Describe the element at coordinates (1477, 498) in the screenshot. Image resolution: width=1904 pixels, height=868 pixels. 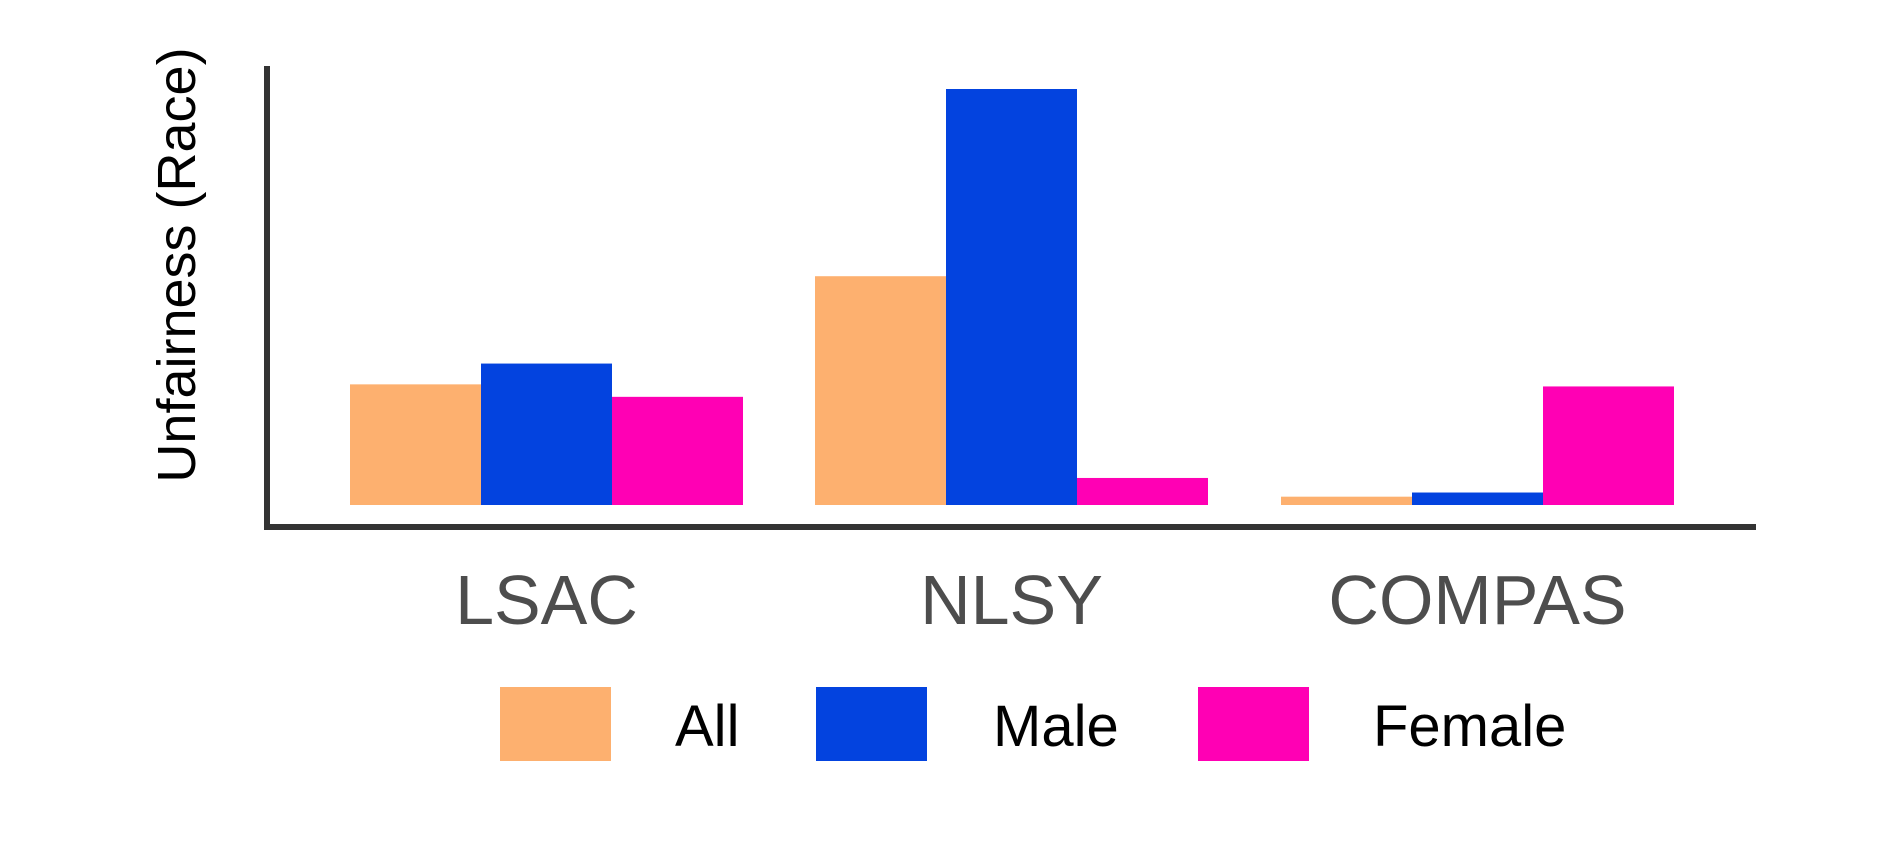
I see `bar-compas-male` at that location.